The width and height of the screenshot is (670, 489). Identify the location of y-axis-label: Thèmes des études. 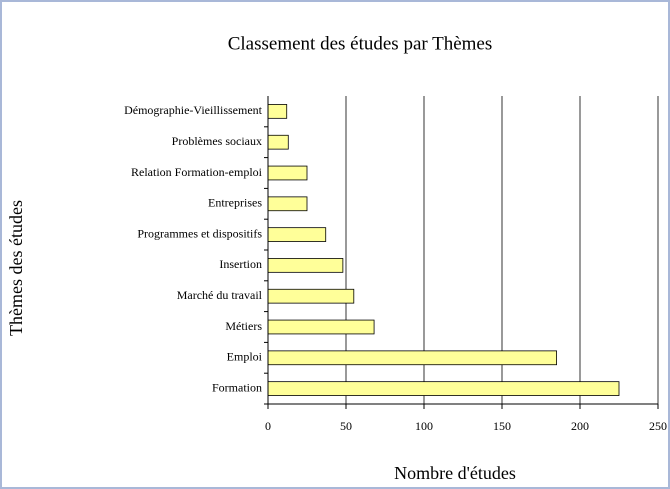
(16, 268).